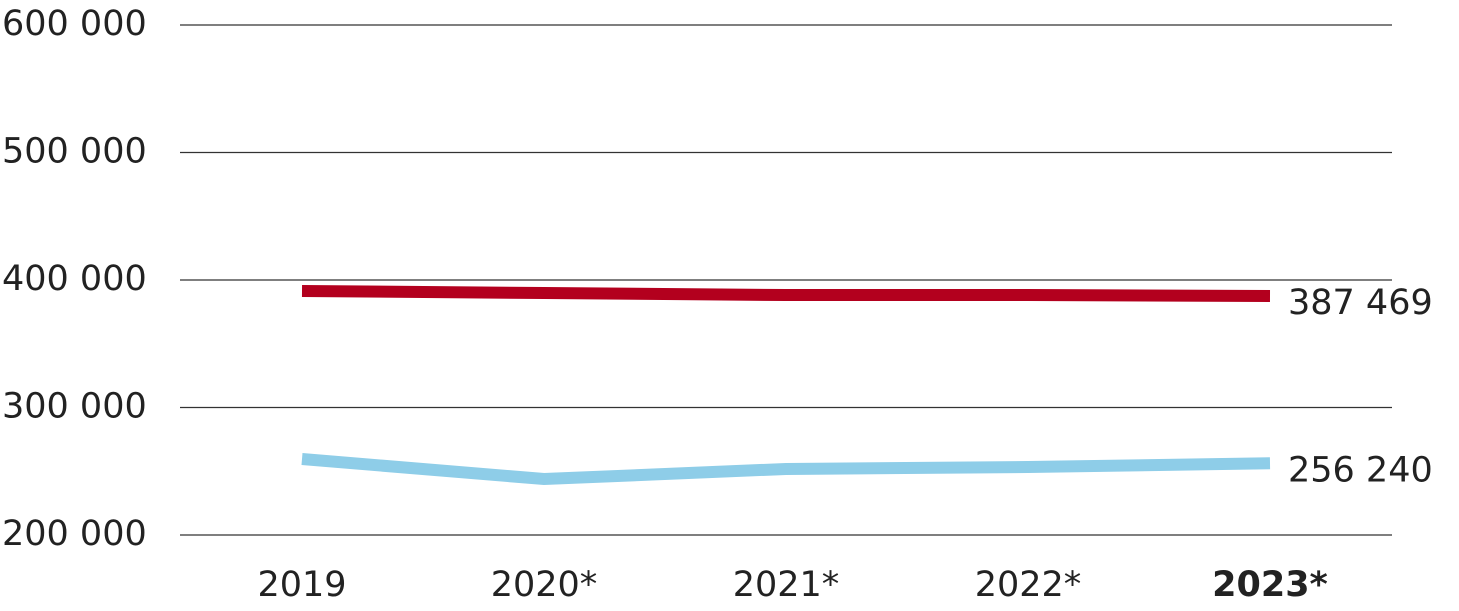  Describe the element at coordinates (1360, 470) in the screenshot. I see `value-label: 256 240` at that location.